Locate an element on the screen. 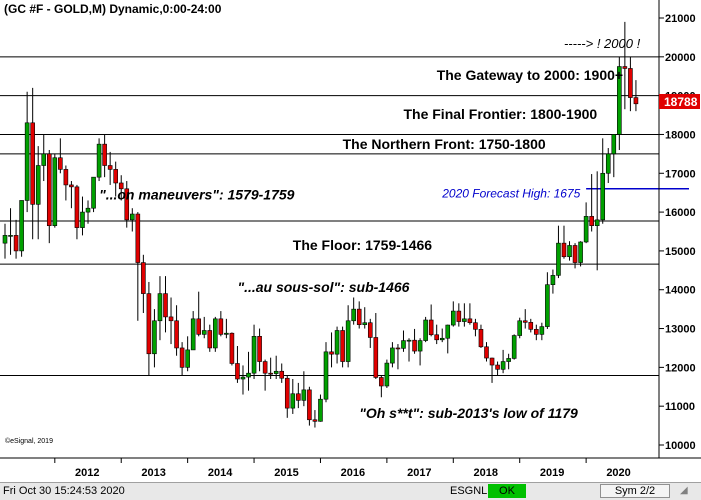  y-tick-label: 21000 is located at coordinates (680, 19).